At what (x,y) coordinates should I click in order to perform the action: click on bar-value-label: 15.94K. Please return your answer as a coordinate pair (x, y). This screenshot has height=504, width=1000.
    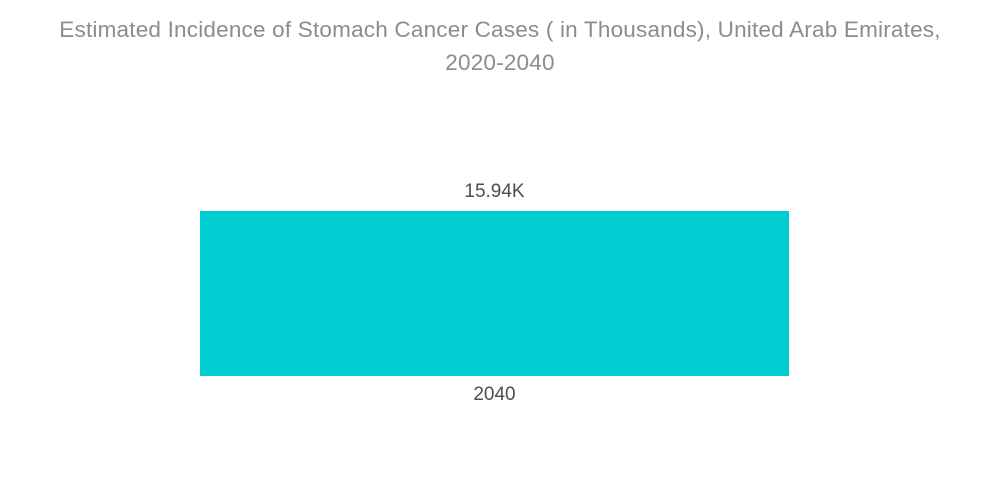
    Looking at the image, I should click on (494, 191).